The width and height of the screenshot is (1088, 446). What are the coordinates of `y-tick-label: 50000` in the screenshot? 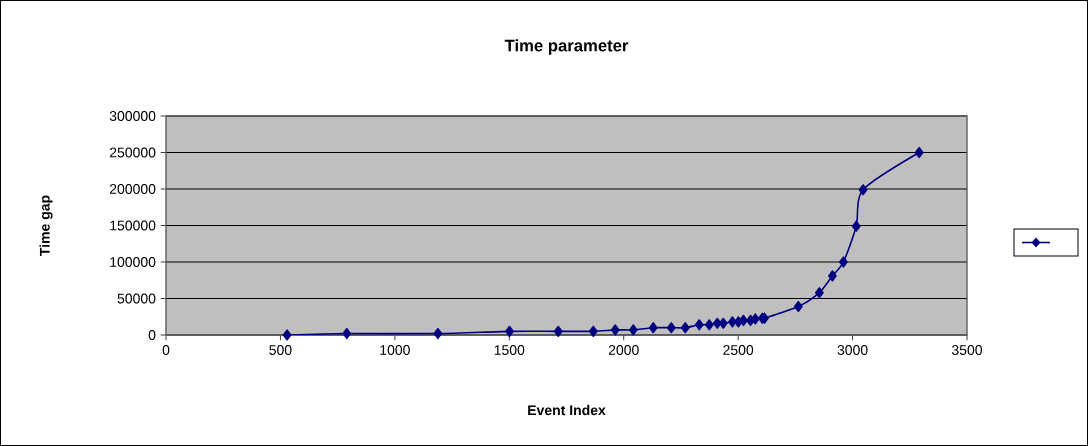 It's located at (136, 298).